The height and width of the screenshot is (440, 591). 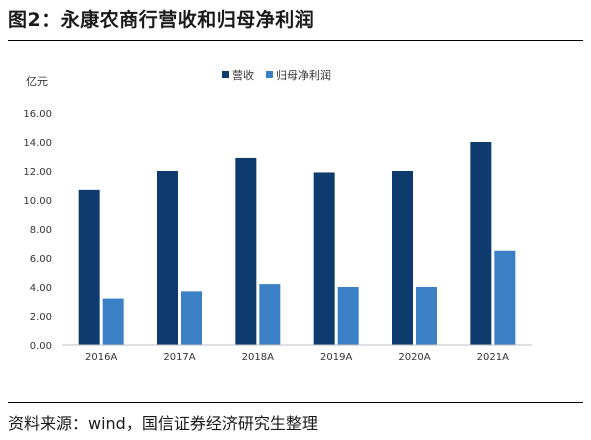 What do you see at coordinates (89, 267) in the screenshot?
I see `bar-revenue-2016A` at bounding box center [89, 267].